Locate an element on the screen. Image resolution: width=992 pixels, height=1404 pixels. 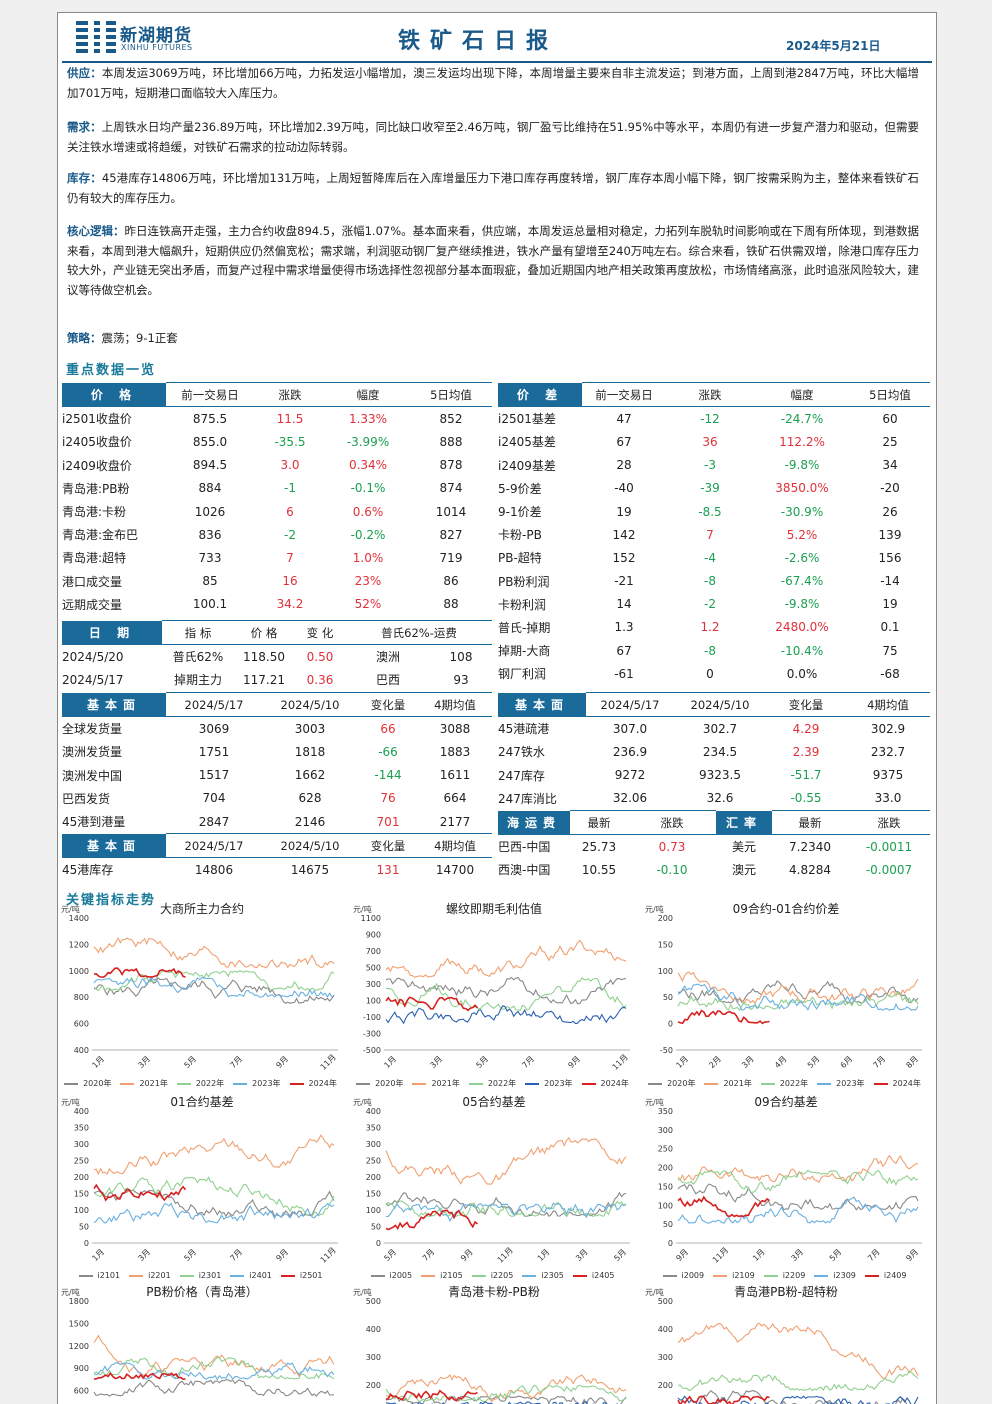
column-header: 涨跌 is located at coordinates (672, 822).